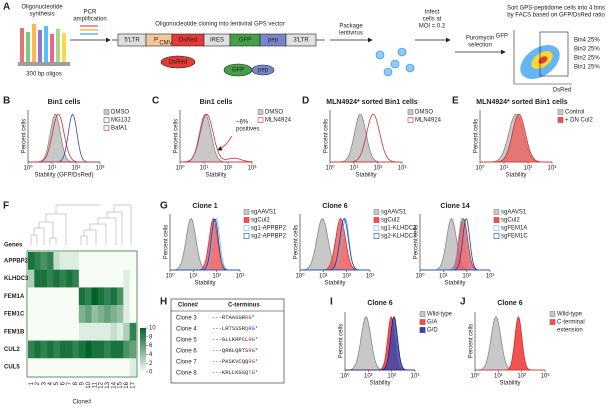  What do you see at coordinates (432, 323) in the screenshot?
I see `legend-label: G/A` at bounding box center [432, 323].